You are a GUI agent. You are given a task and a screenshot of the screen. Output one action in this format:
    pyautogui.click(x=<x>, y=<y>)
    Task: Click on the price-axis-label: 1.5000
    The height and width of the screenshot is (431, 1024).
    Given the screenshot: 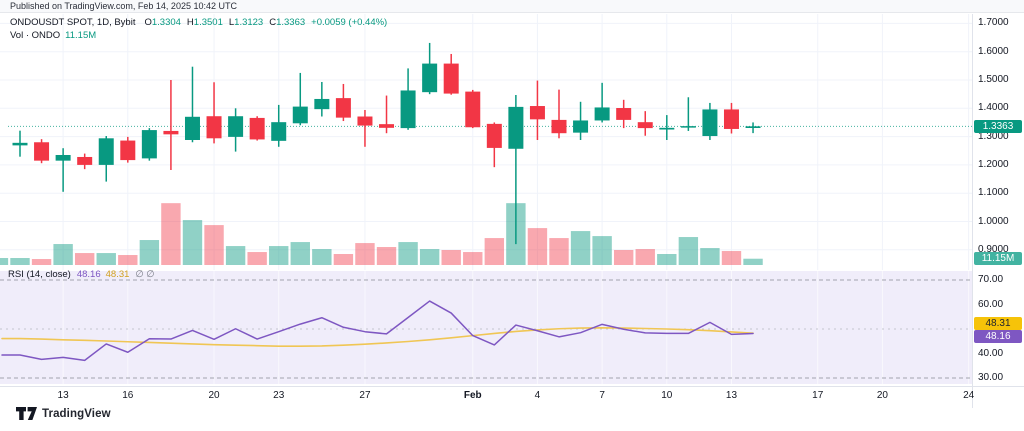 What is the action you would take?
    pyautogui.click(x=993, y=79)
    